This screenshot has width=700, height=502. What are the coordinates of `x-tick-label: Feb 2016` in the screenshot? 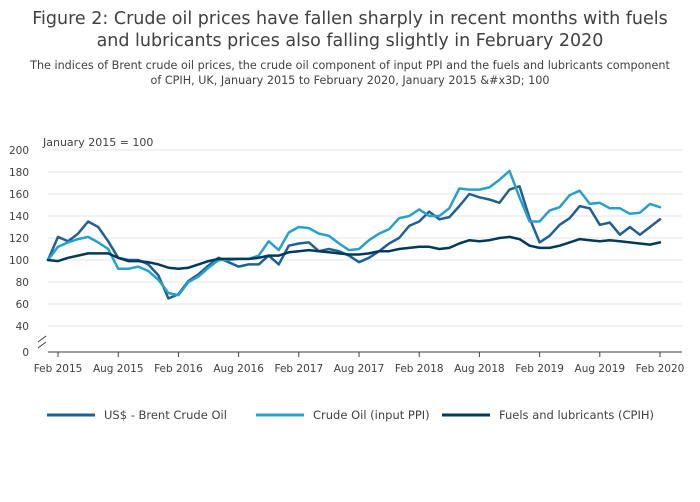 It's located at (178, 369).